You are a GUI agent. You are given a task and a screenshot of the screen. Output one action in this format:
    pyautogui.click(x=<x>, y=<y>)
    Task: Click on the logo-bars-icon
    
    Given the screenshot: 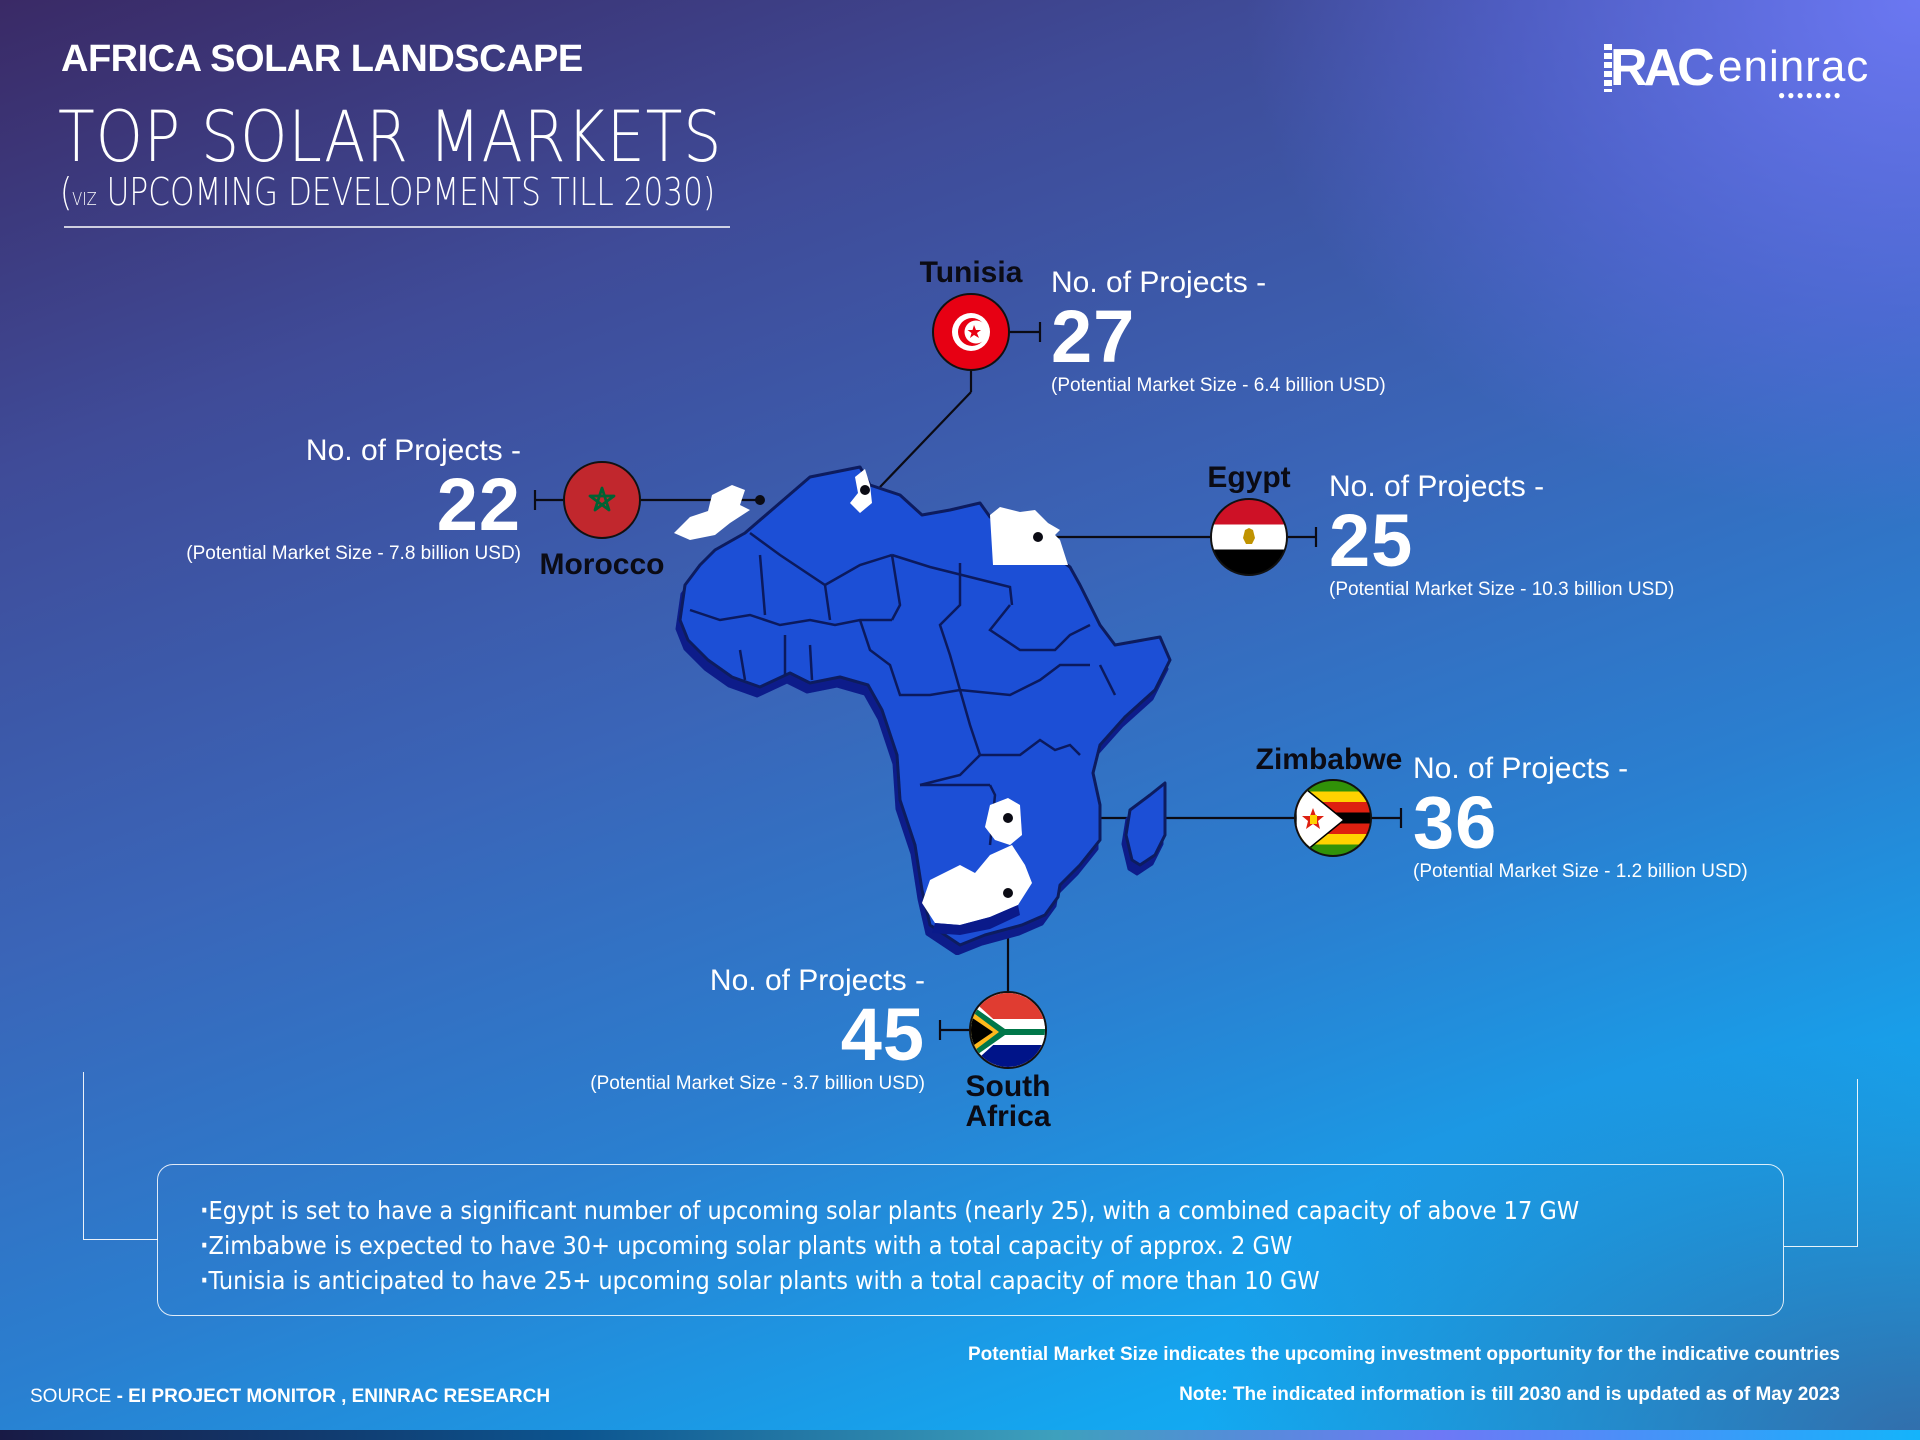 What is the action you would take?
    pyautogui.click(x=1608, y=68)
    